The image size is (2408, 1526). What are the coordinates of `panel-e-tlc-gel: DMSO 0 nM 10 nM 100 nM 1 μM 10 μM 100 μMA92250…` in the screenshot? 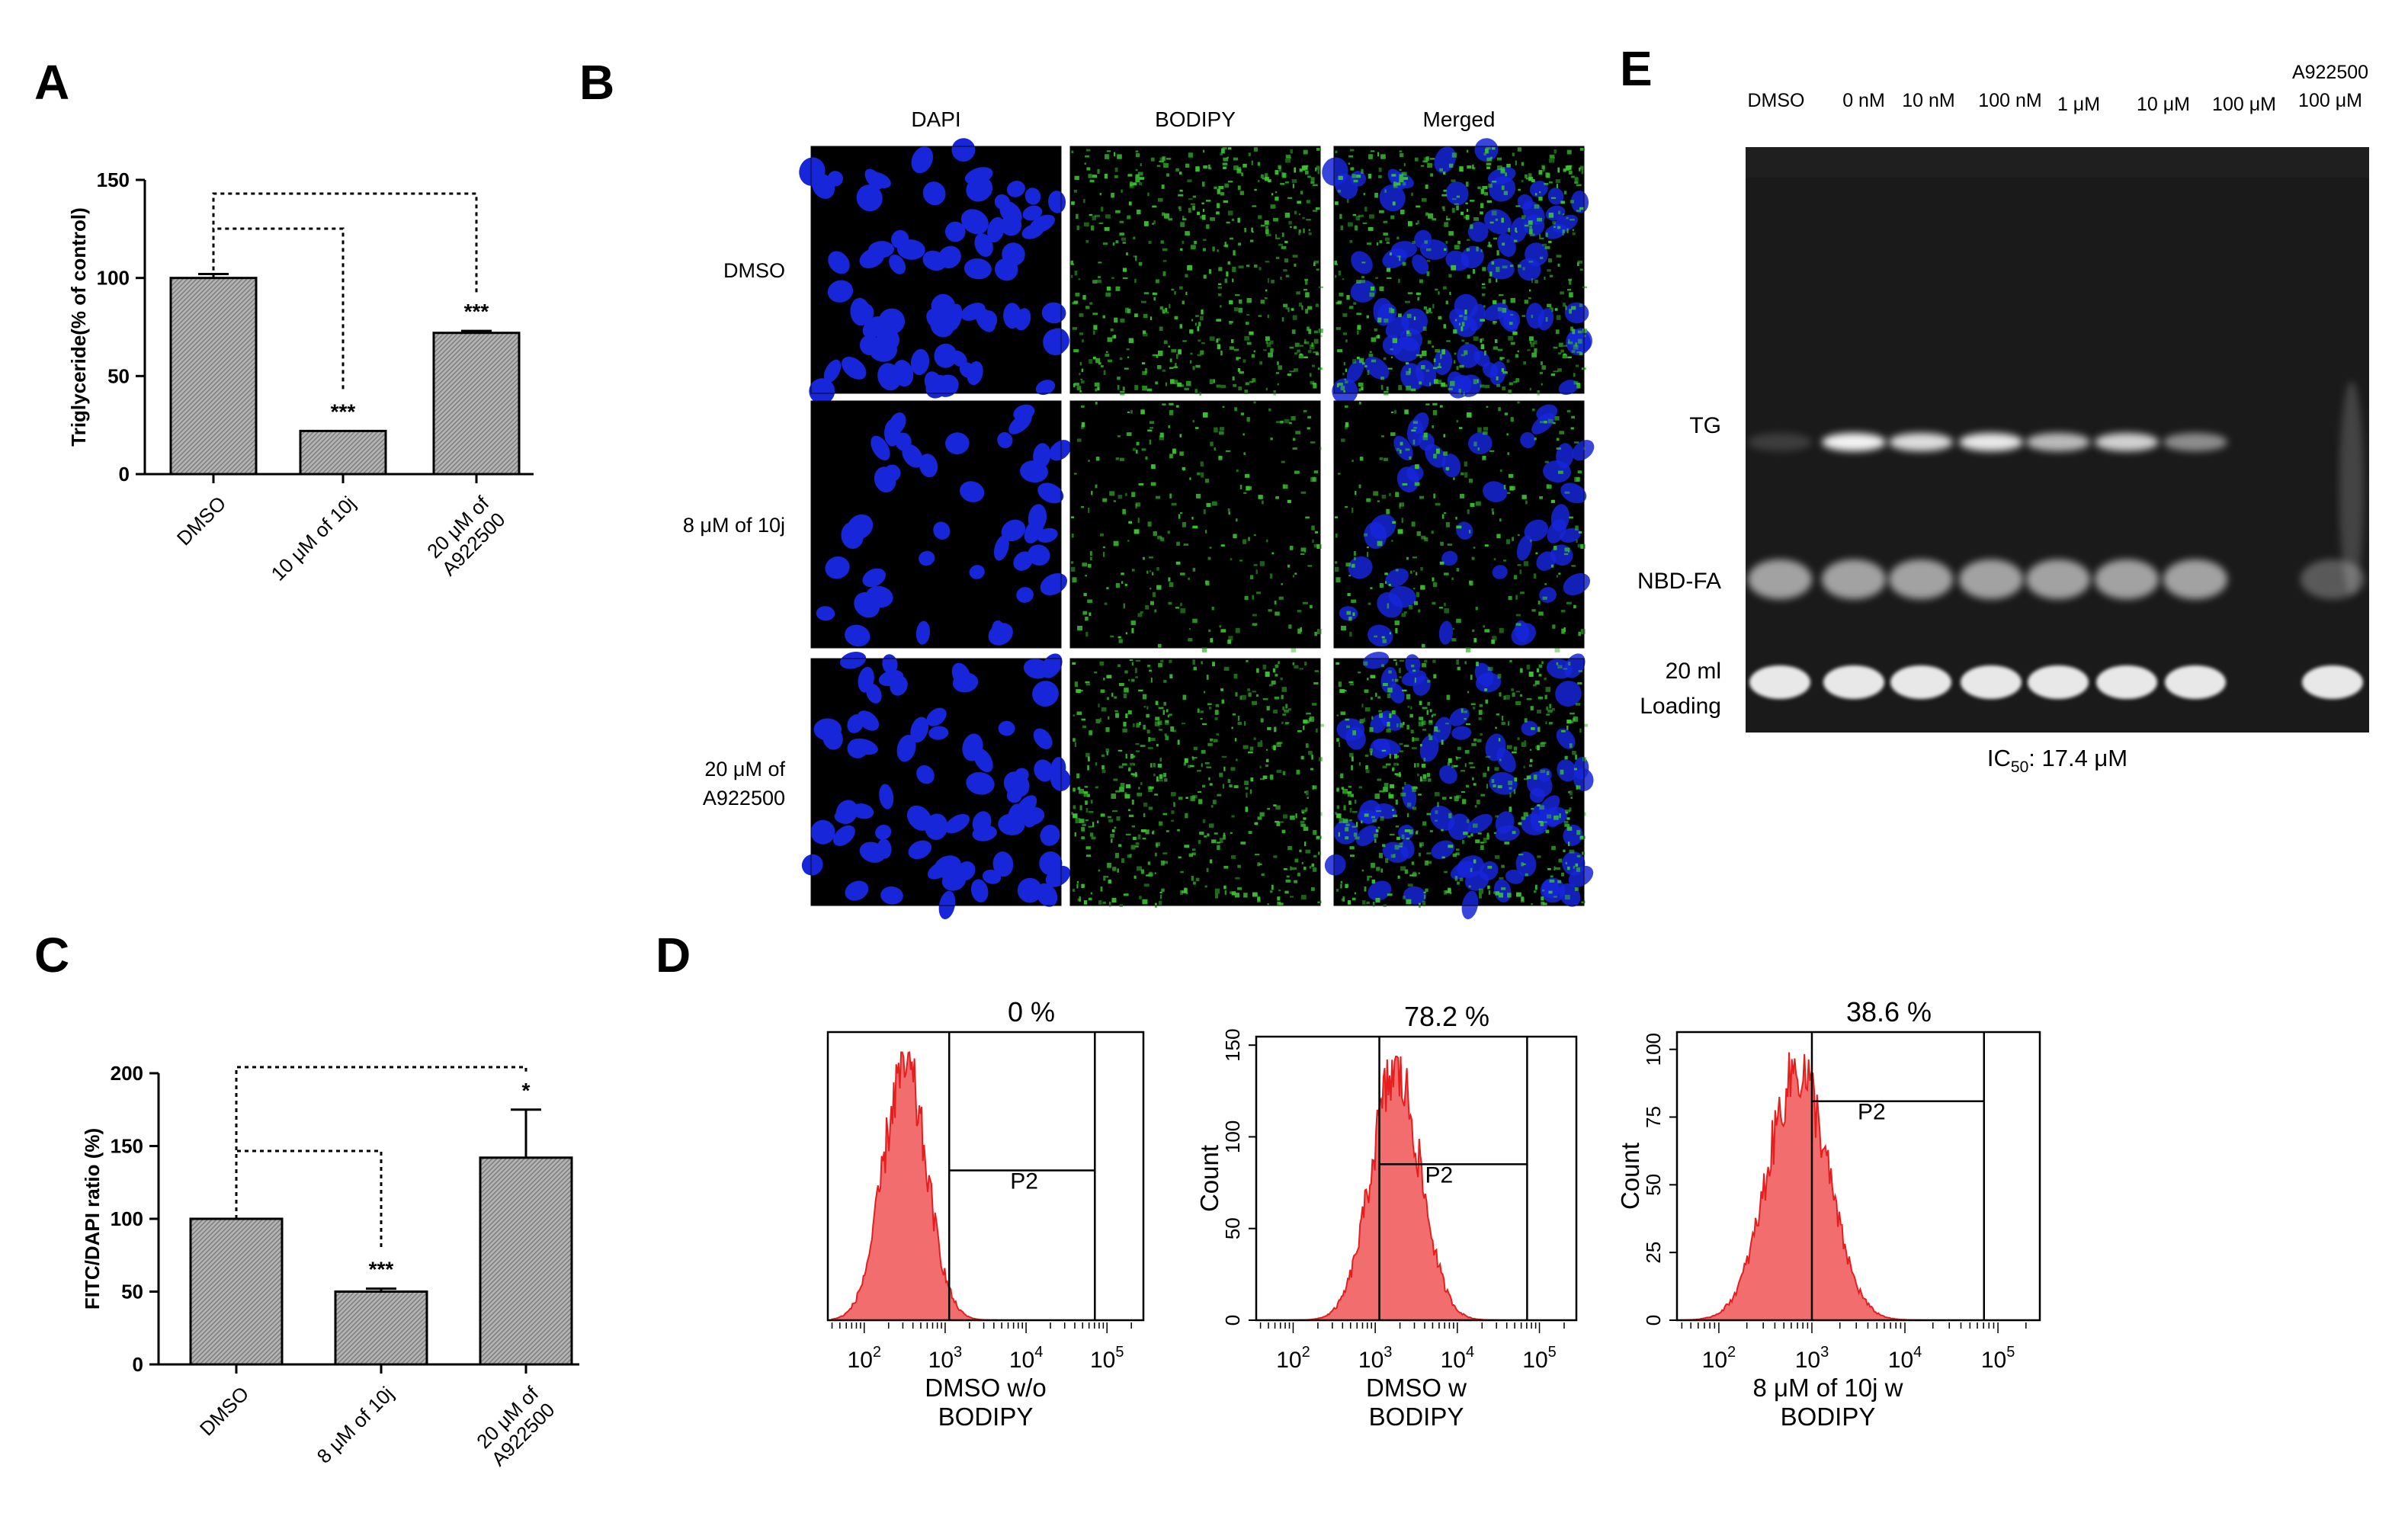 It's located at (2003, 419).